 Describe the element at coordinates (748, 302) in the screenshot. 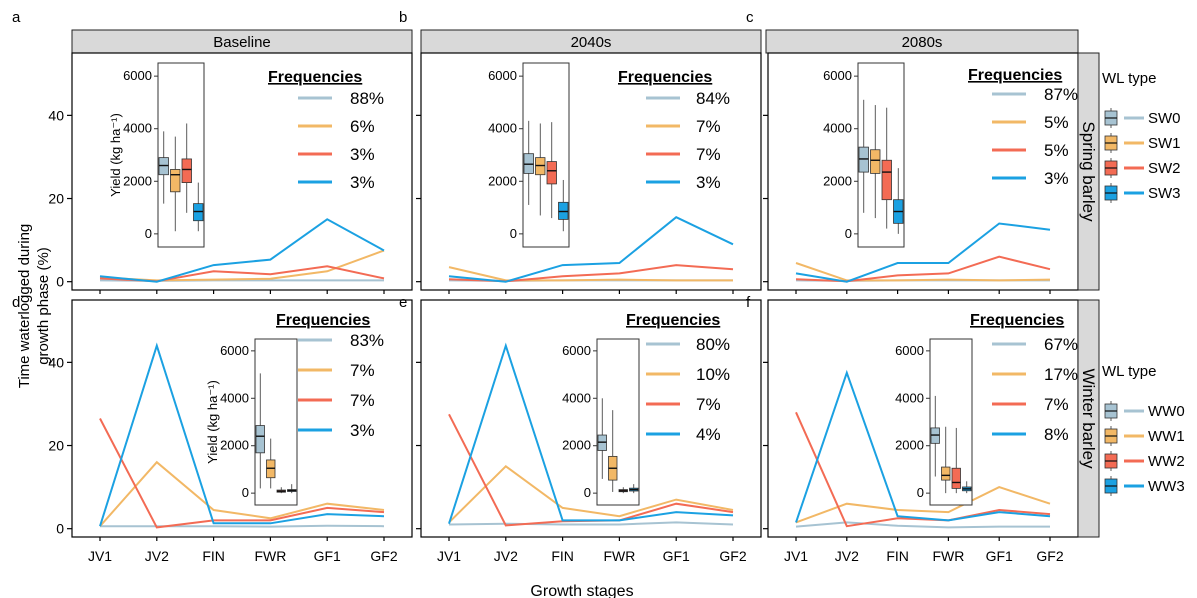

I see `panel-letter: f` at that location.